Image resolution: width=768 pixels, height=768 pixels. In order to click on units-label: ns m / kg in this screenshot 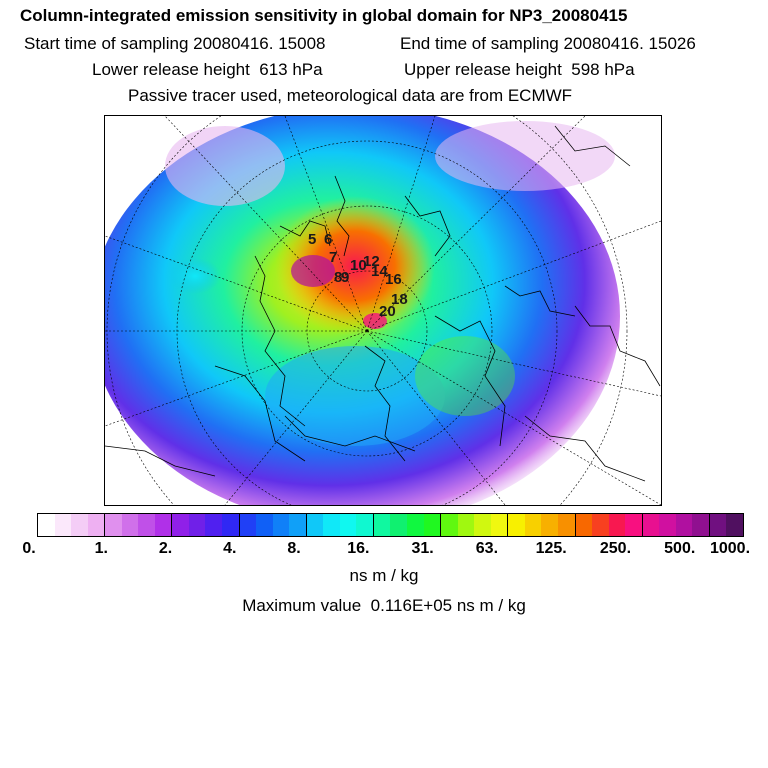, I will do `click(384, 575)`.